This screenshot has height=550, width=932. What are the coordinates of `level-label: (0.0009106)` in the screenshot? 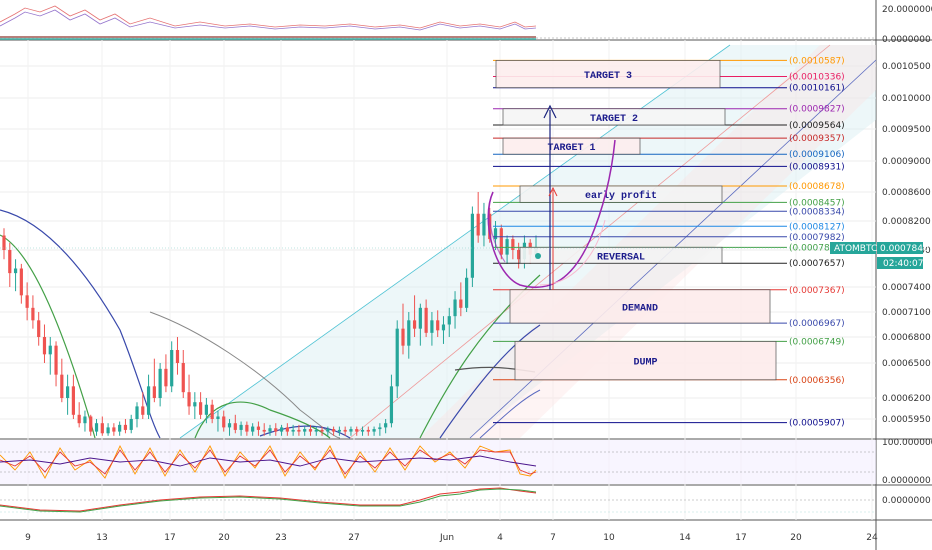 It's located at (817, 155).